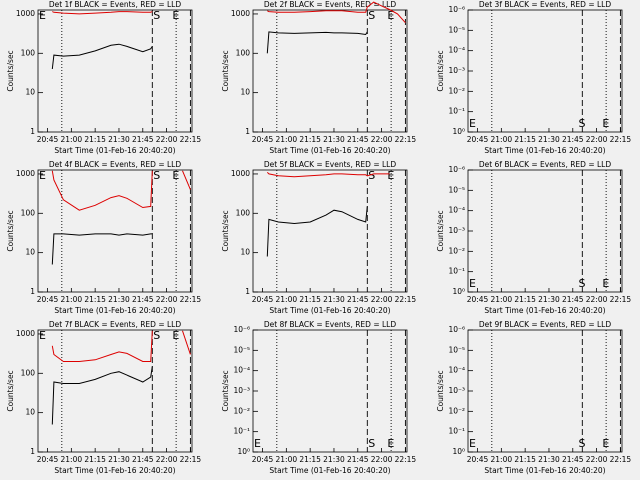 The height and width of the screenshot is (480, 640). I want to click on chart-title: Det 8f BLACK = Events, RED = LLD, so click(330, 324).